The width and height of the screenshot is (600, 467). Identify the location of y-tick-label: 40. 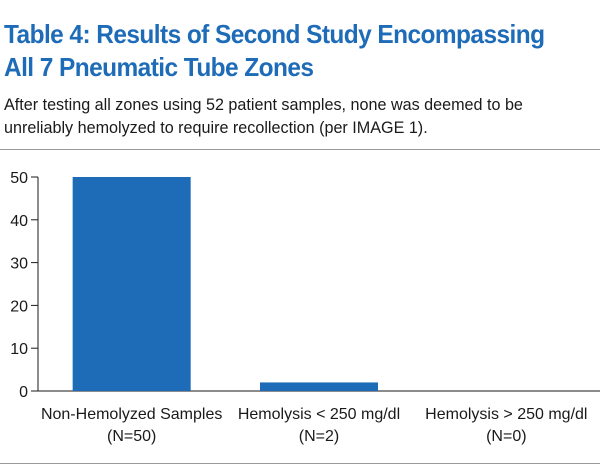
(19, 221).